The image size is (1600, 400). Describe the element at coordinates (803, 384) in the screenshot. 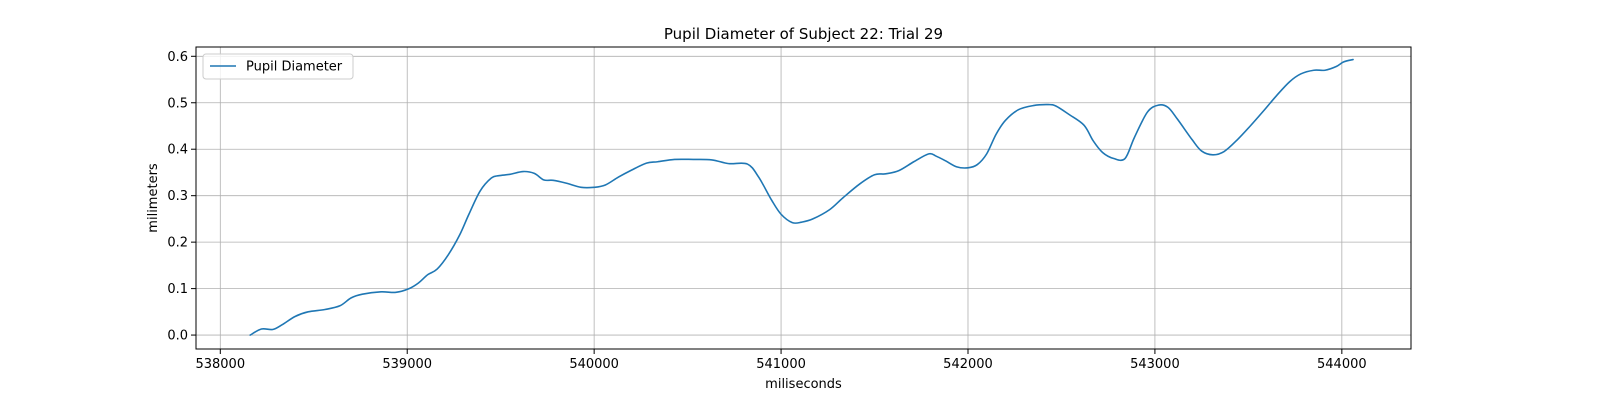

I see `x-axis-title: miliseconds` at that location.